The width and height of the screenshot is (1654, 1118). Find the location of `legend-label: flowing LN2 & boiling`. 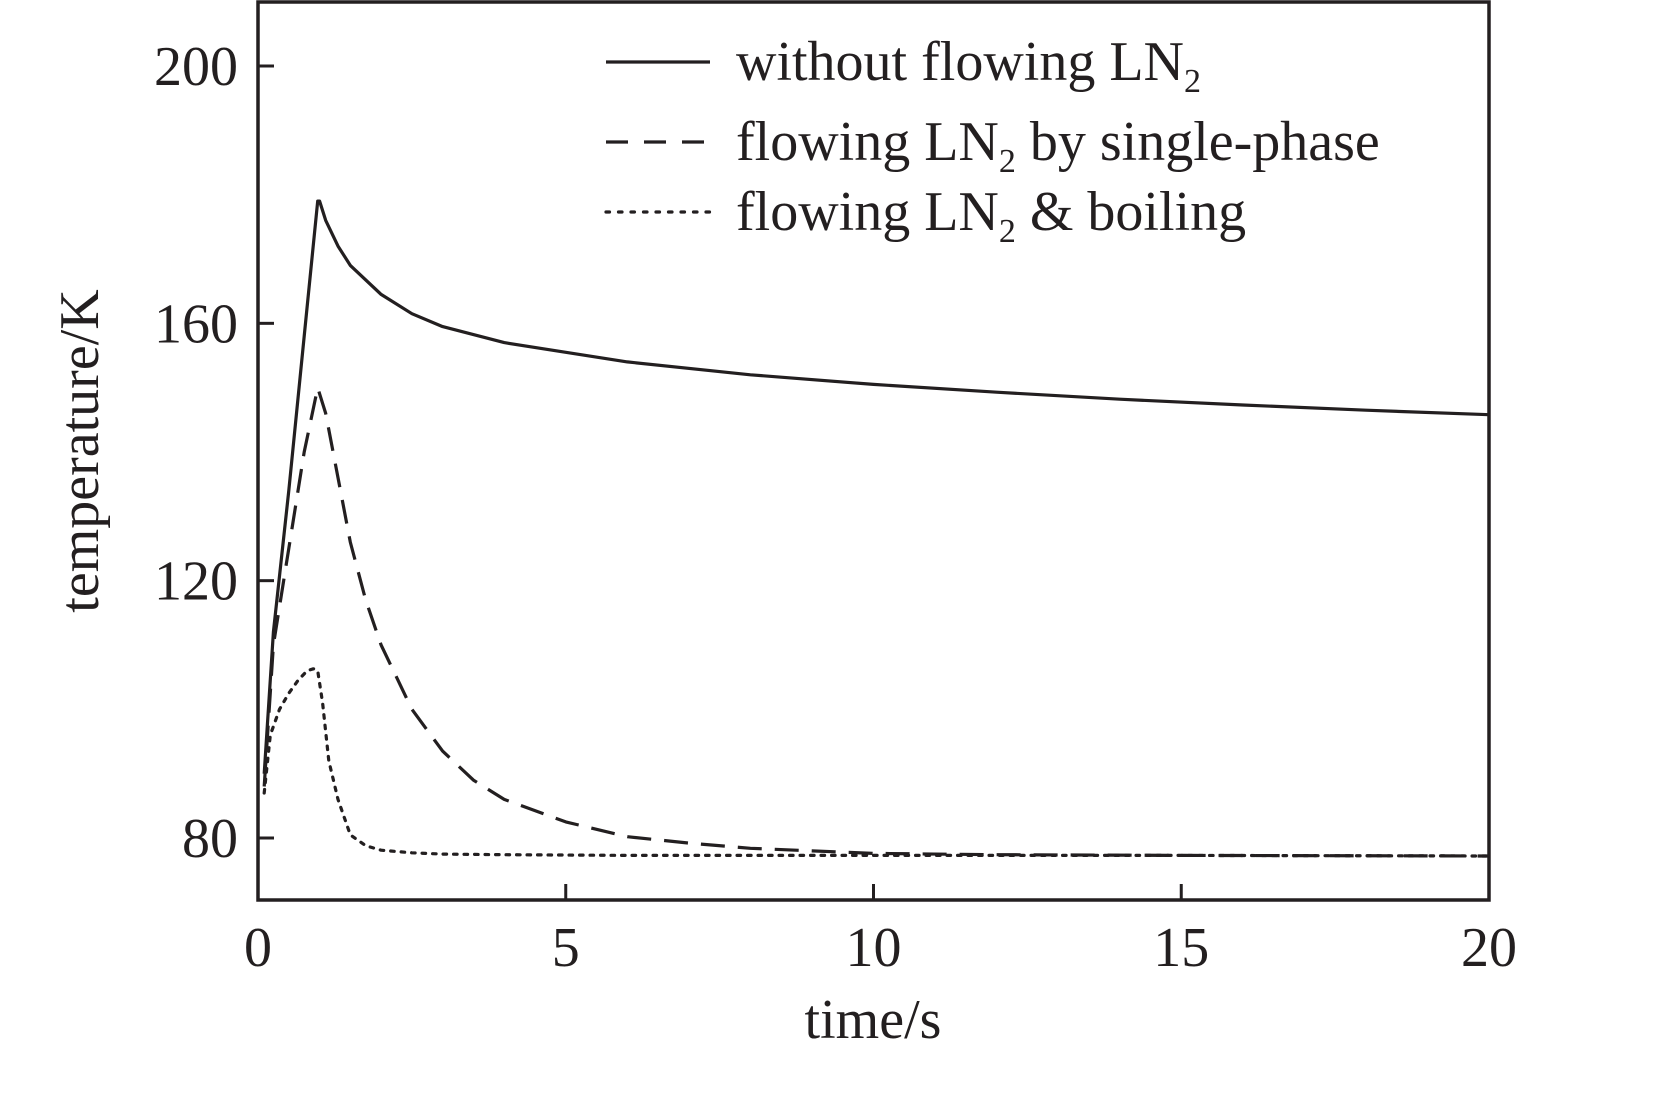

legend-label: flowing LN2 & boiling is located at coordinates (991, 215).